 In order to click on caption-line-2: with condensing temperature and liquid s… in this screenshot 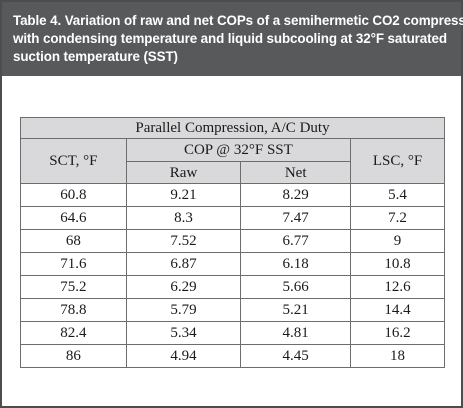, I will do `click(230, 38)`.